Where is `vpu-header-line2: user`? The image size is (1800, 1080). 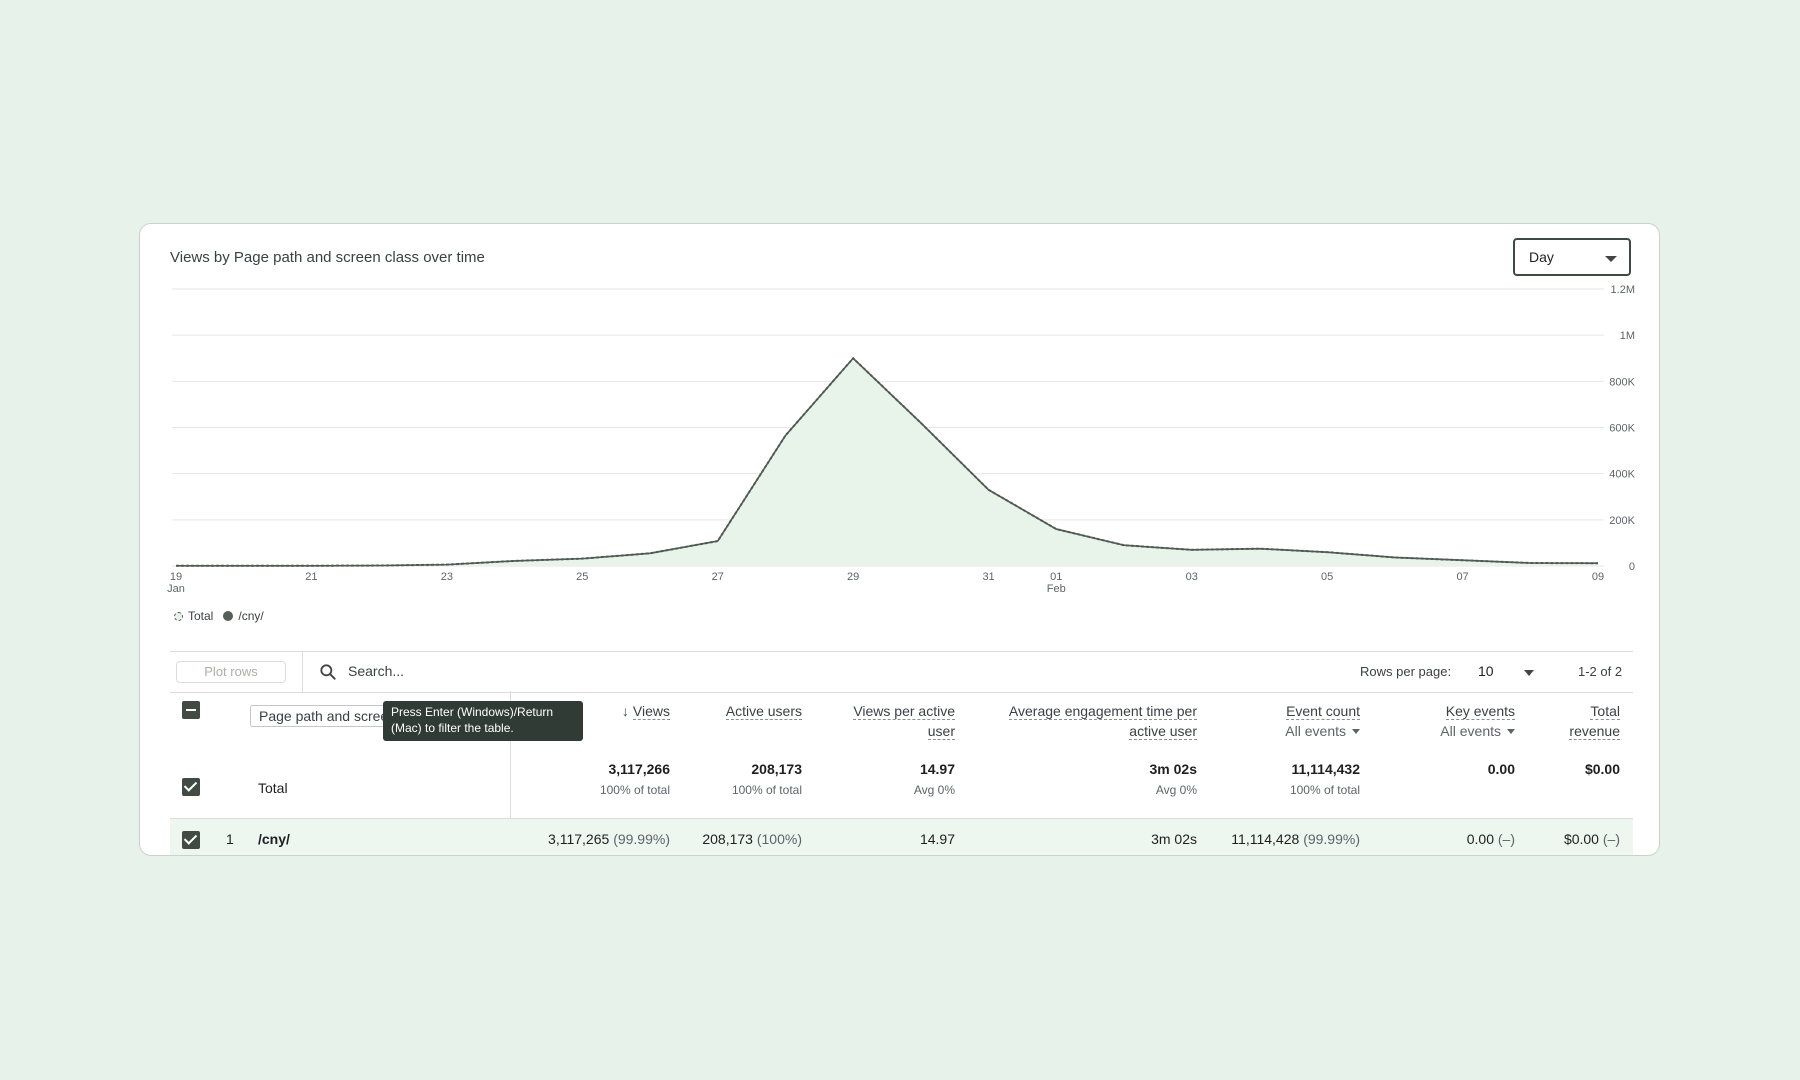
vpu-header-line2: user is located at coordinates (941, 731).